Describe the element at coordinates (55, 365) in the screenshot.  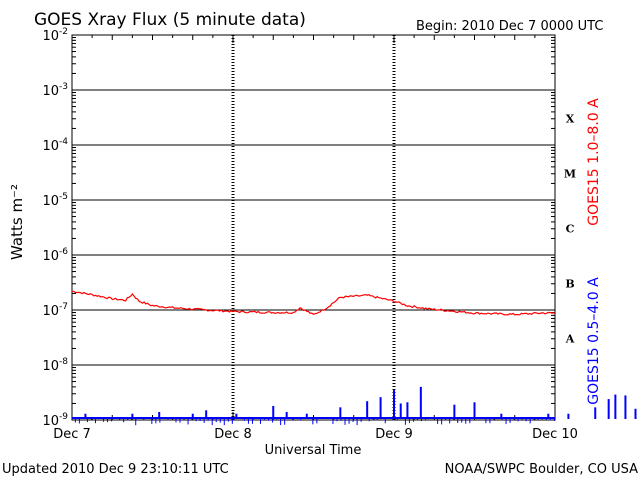
I see `y-tick-label: 10⁻⁸` at that location.